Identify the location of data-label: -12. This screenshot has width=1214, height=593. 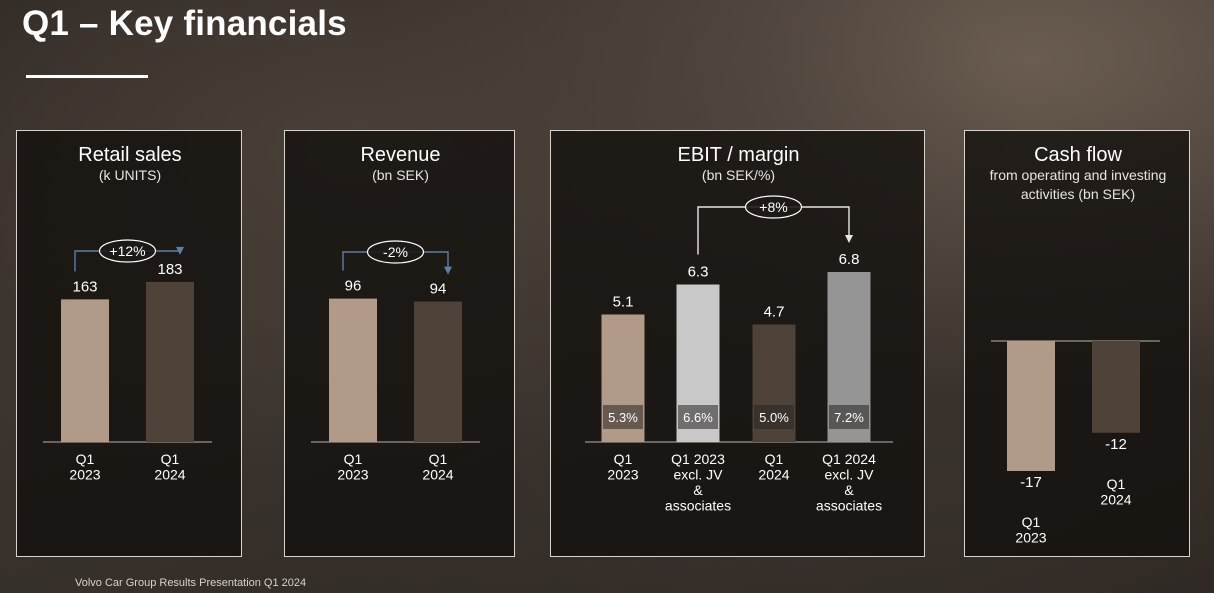
(1116, 444).